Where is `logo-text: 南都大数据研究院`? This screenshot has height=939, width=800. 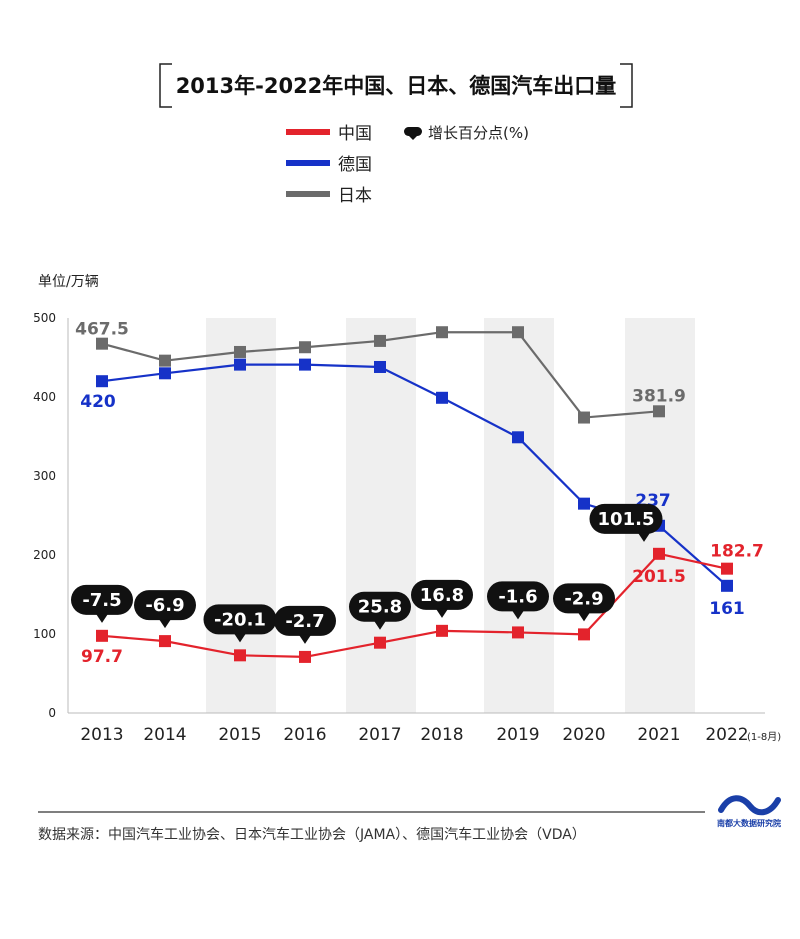
logo-text: 南都大数据研究院 is located at coordinates (749, 823).